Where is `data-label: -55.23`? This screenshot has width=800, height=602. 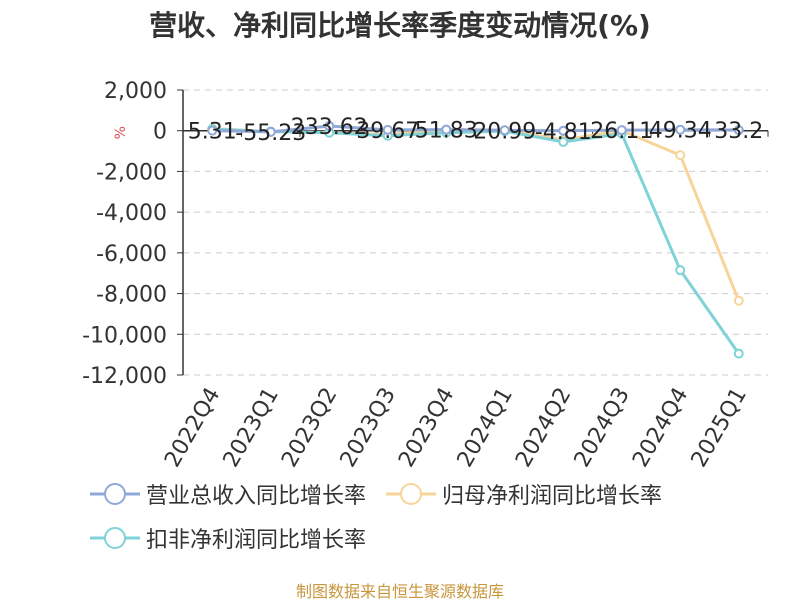
data-label: -55.23 is located at coordinates (270, 133).